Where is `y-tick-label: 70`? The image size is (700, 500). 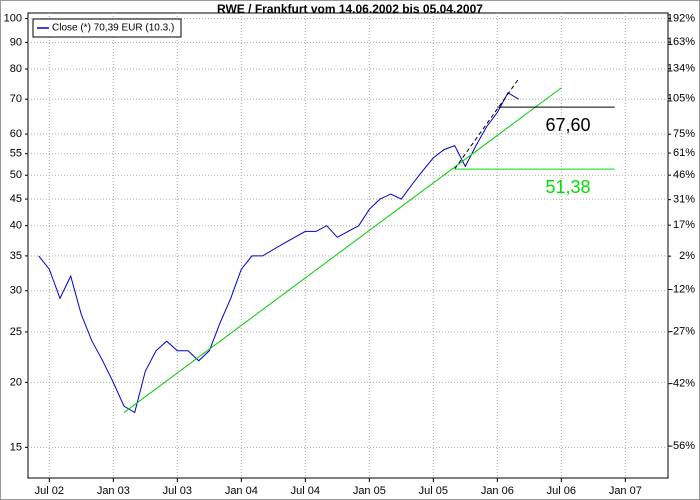
y-tick-label: 70 is located at coordinates (16, 99).